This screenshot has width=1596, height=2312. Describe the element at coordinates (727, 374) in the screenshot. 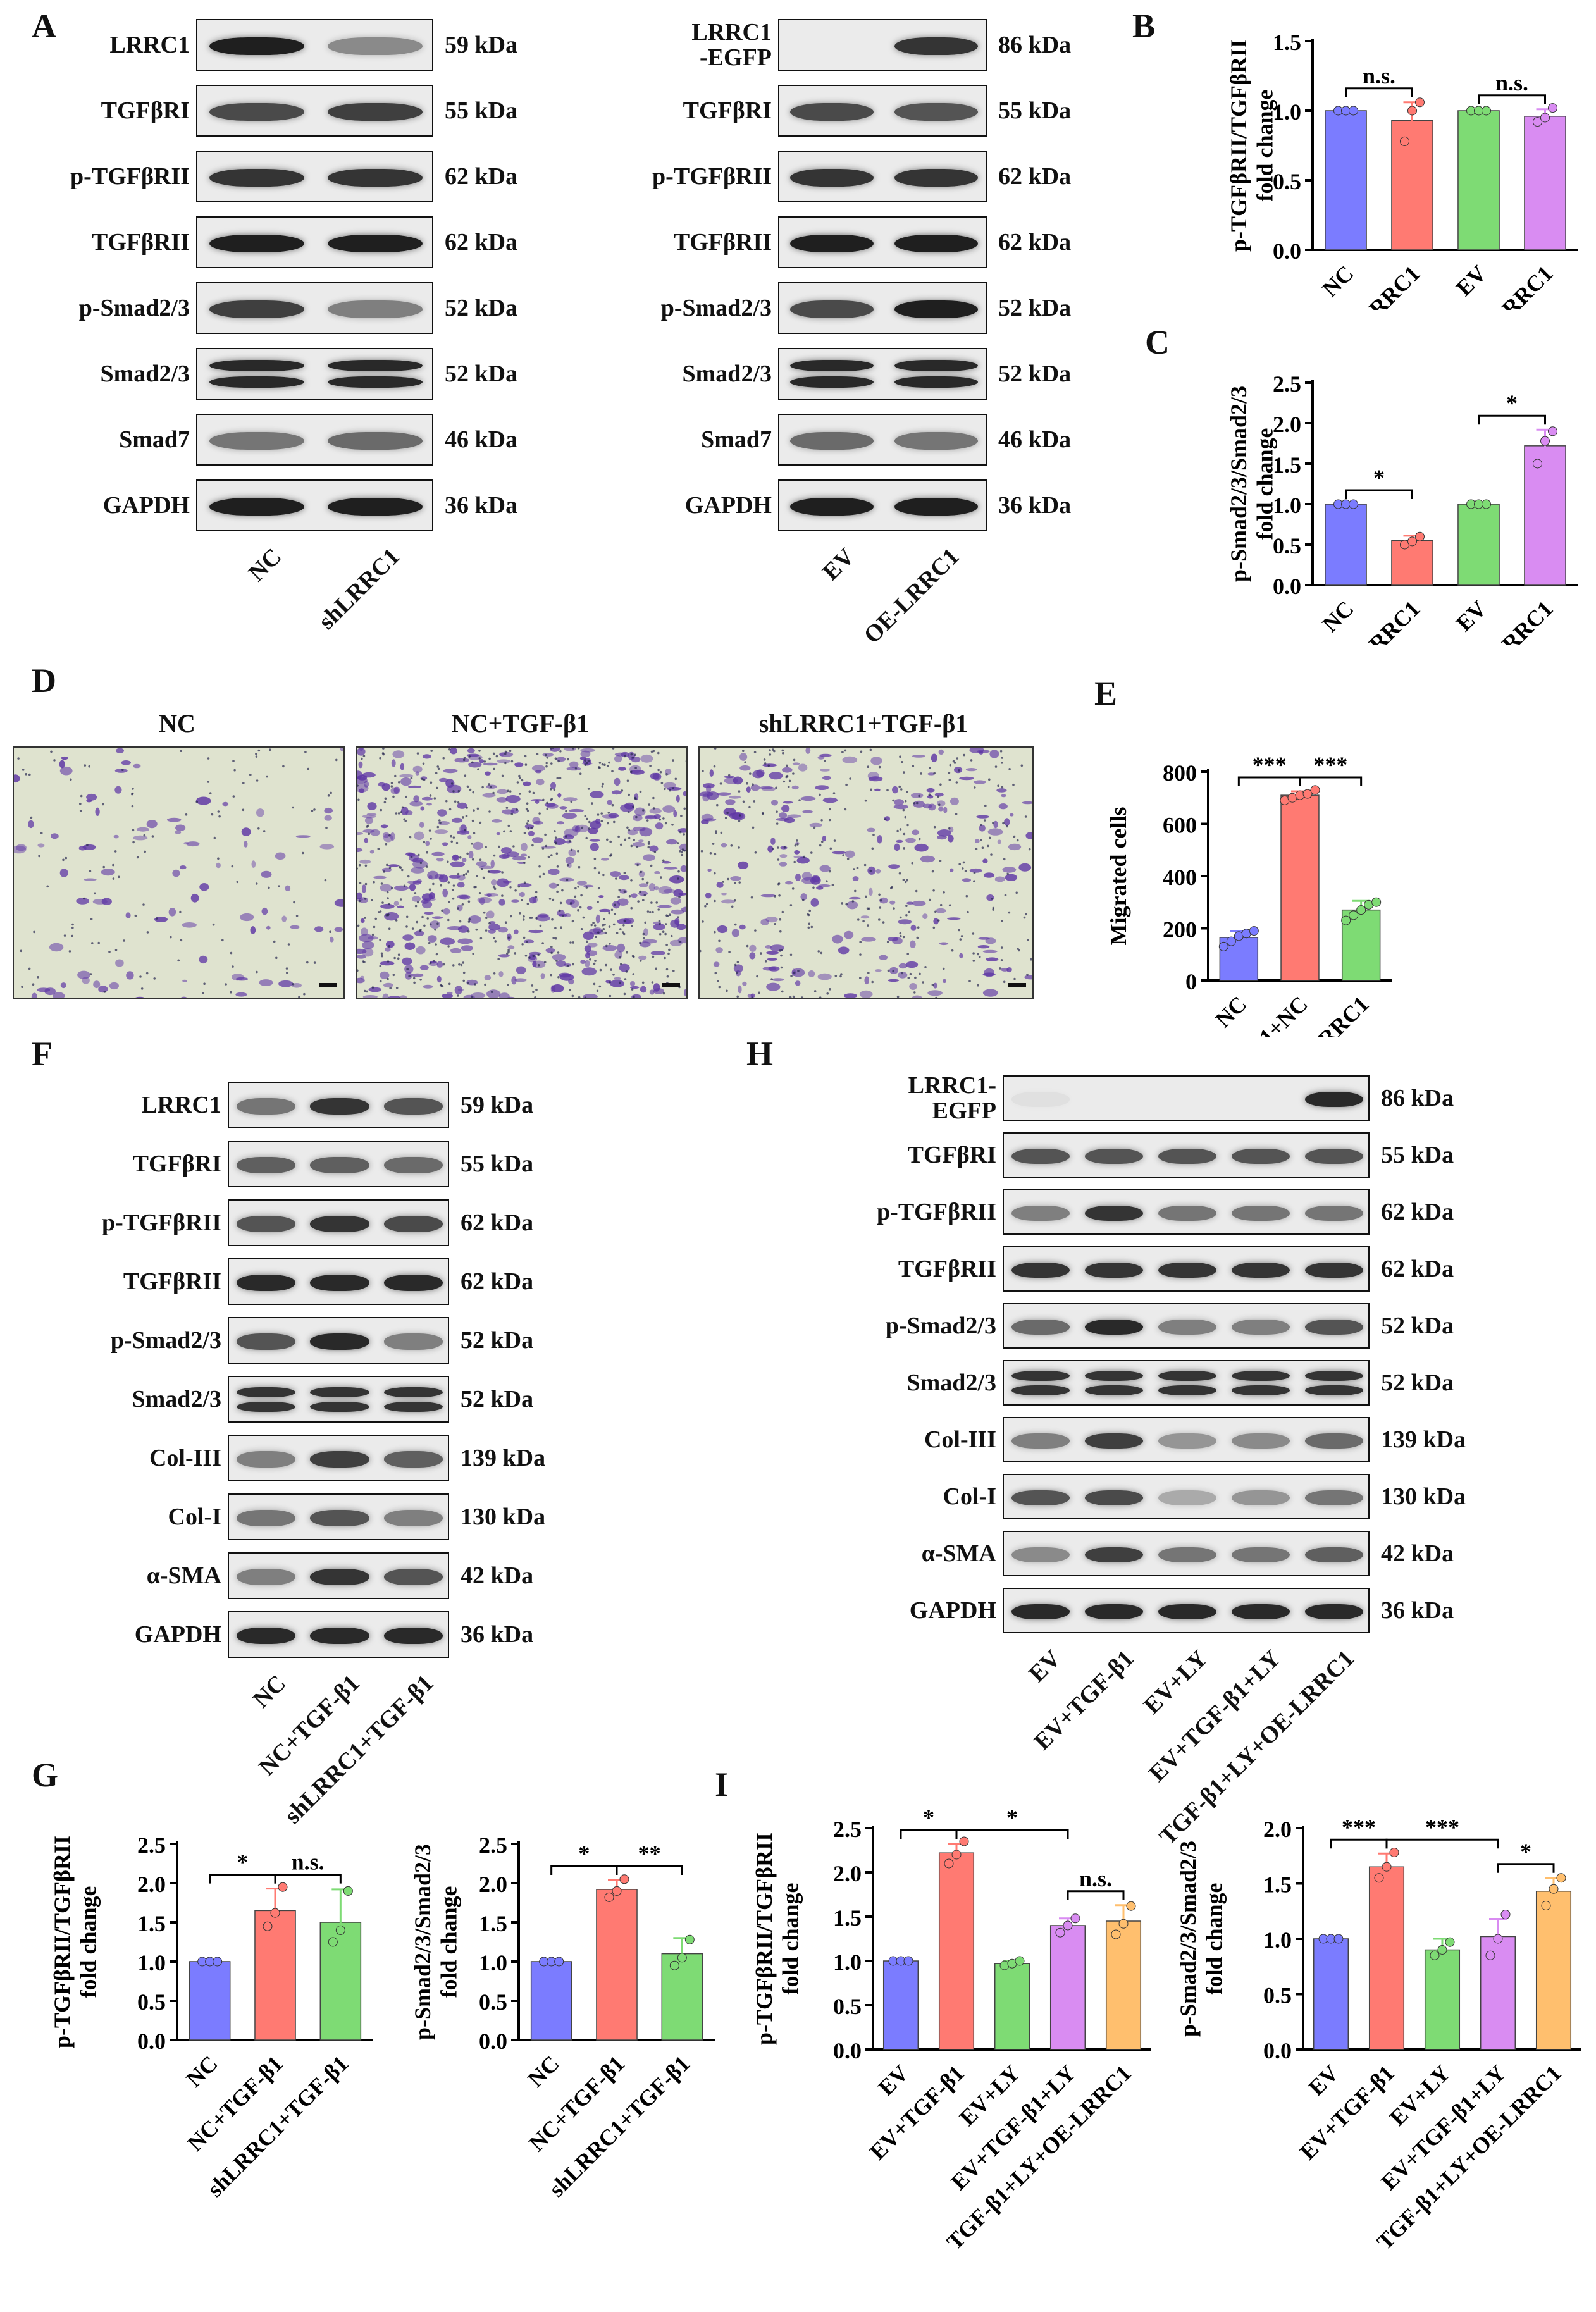

I see `blot-row-label-line: Smad2/3` at that location.